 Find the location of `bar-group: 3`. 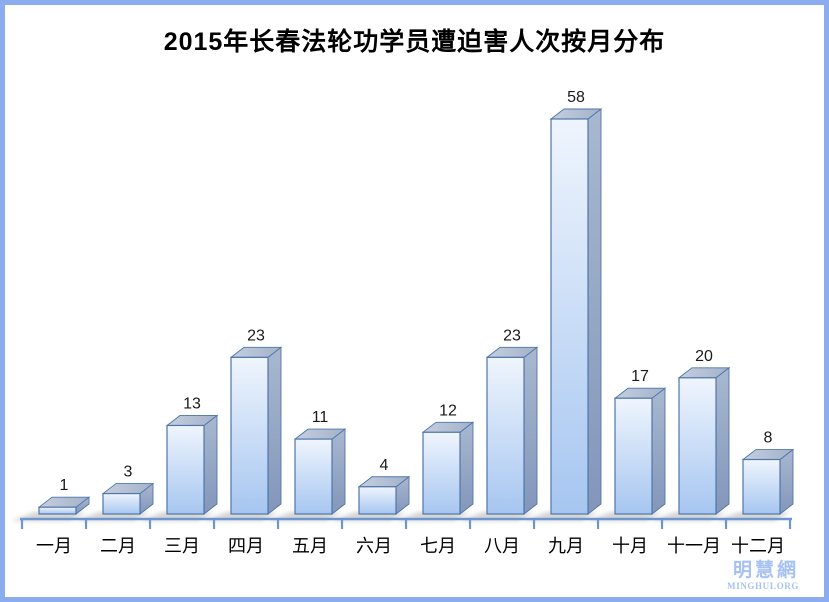

bar-group: 3 is located at coordinates (115, 492).